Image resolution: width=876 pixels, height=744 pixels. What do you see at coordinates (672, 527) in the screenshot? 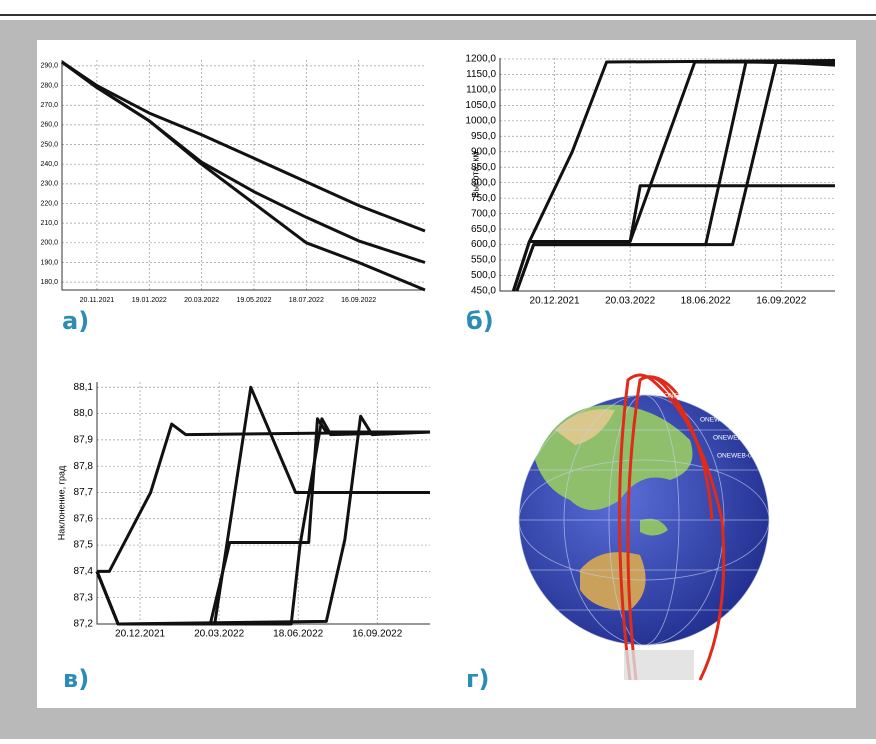
I see `orbit` at bounding box center [672, 527].